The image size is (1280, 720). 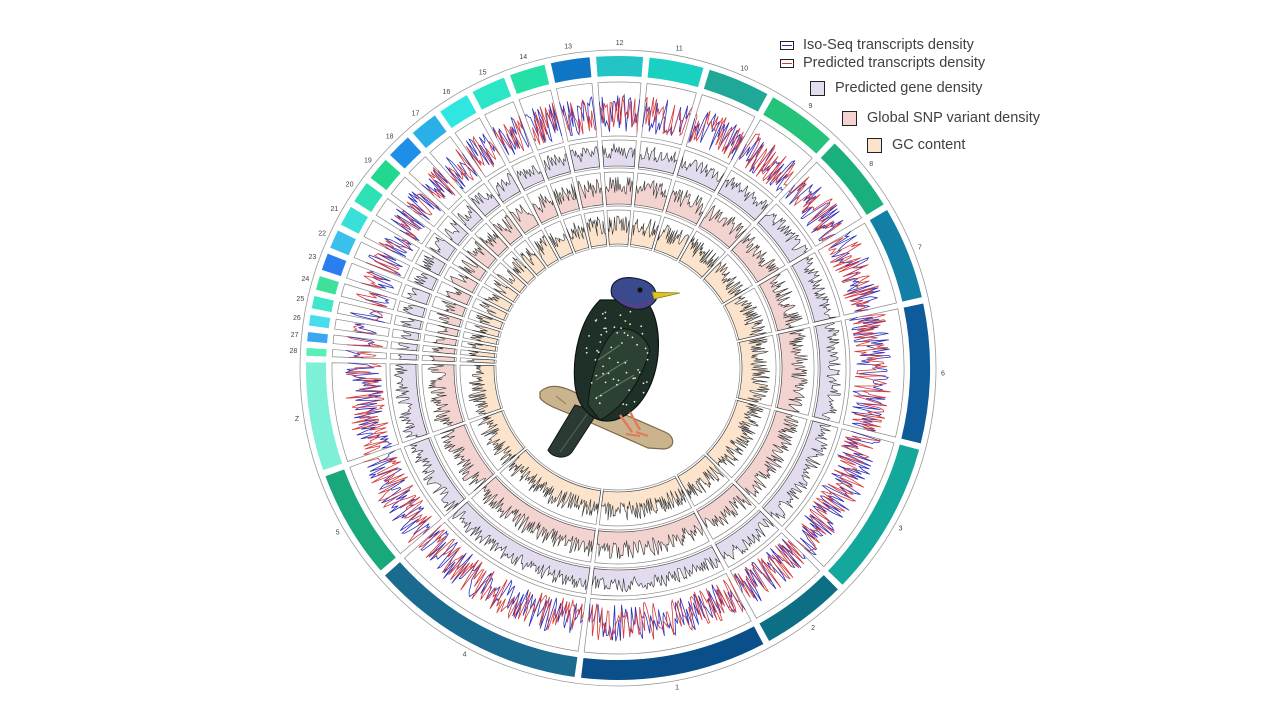 What do you see at coordinates (882, 45) in the screenshot?
I see `legend-iso-seq: Iso-Seq transcripts density` at bounding box center [882, 45].